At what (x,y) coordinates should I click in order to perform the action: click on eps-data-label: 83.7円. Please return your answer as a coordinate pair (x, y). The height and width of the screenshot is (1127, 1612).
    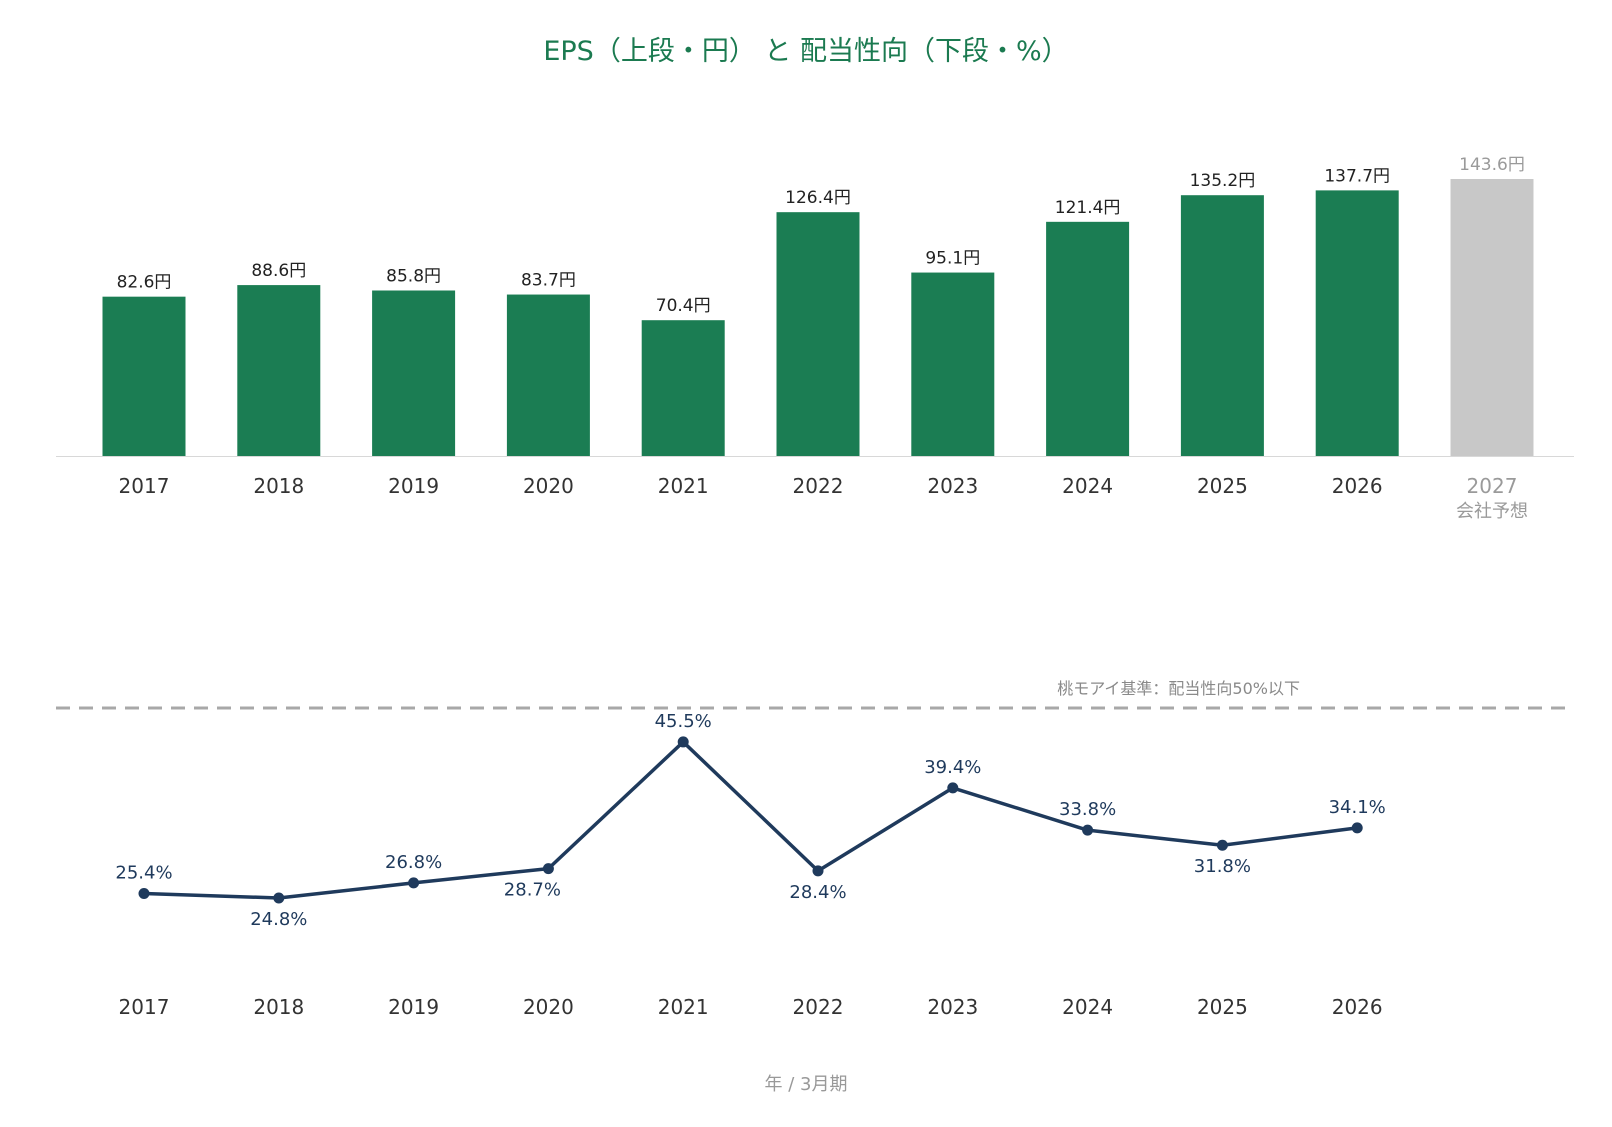
    Looking at the image, I should click on (548, 281).